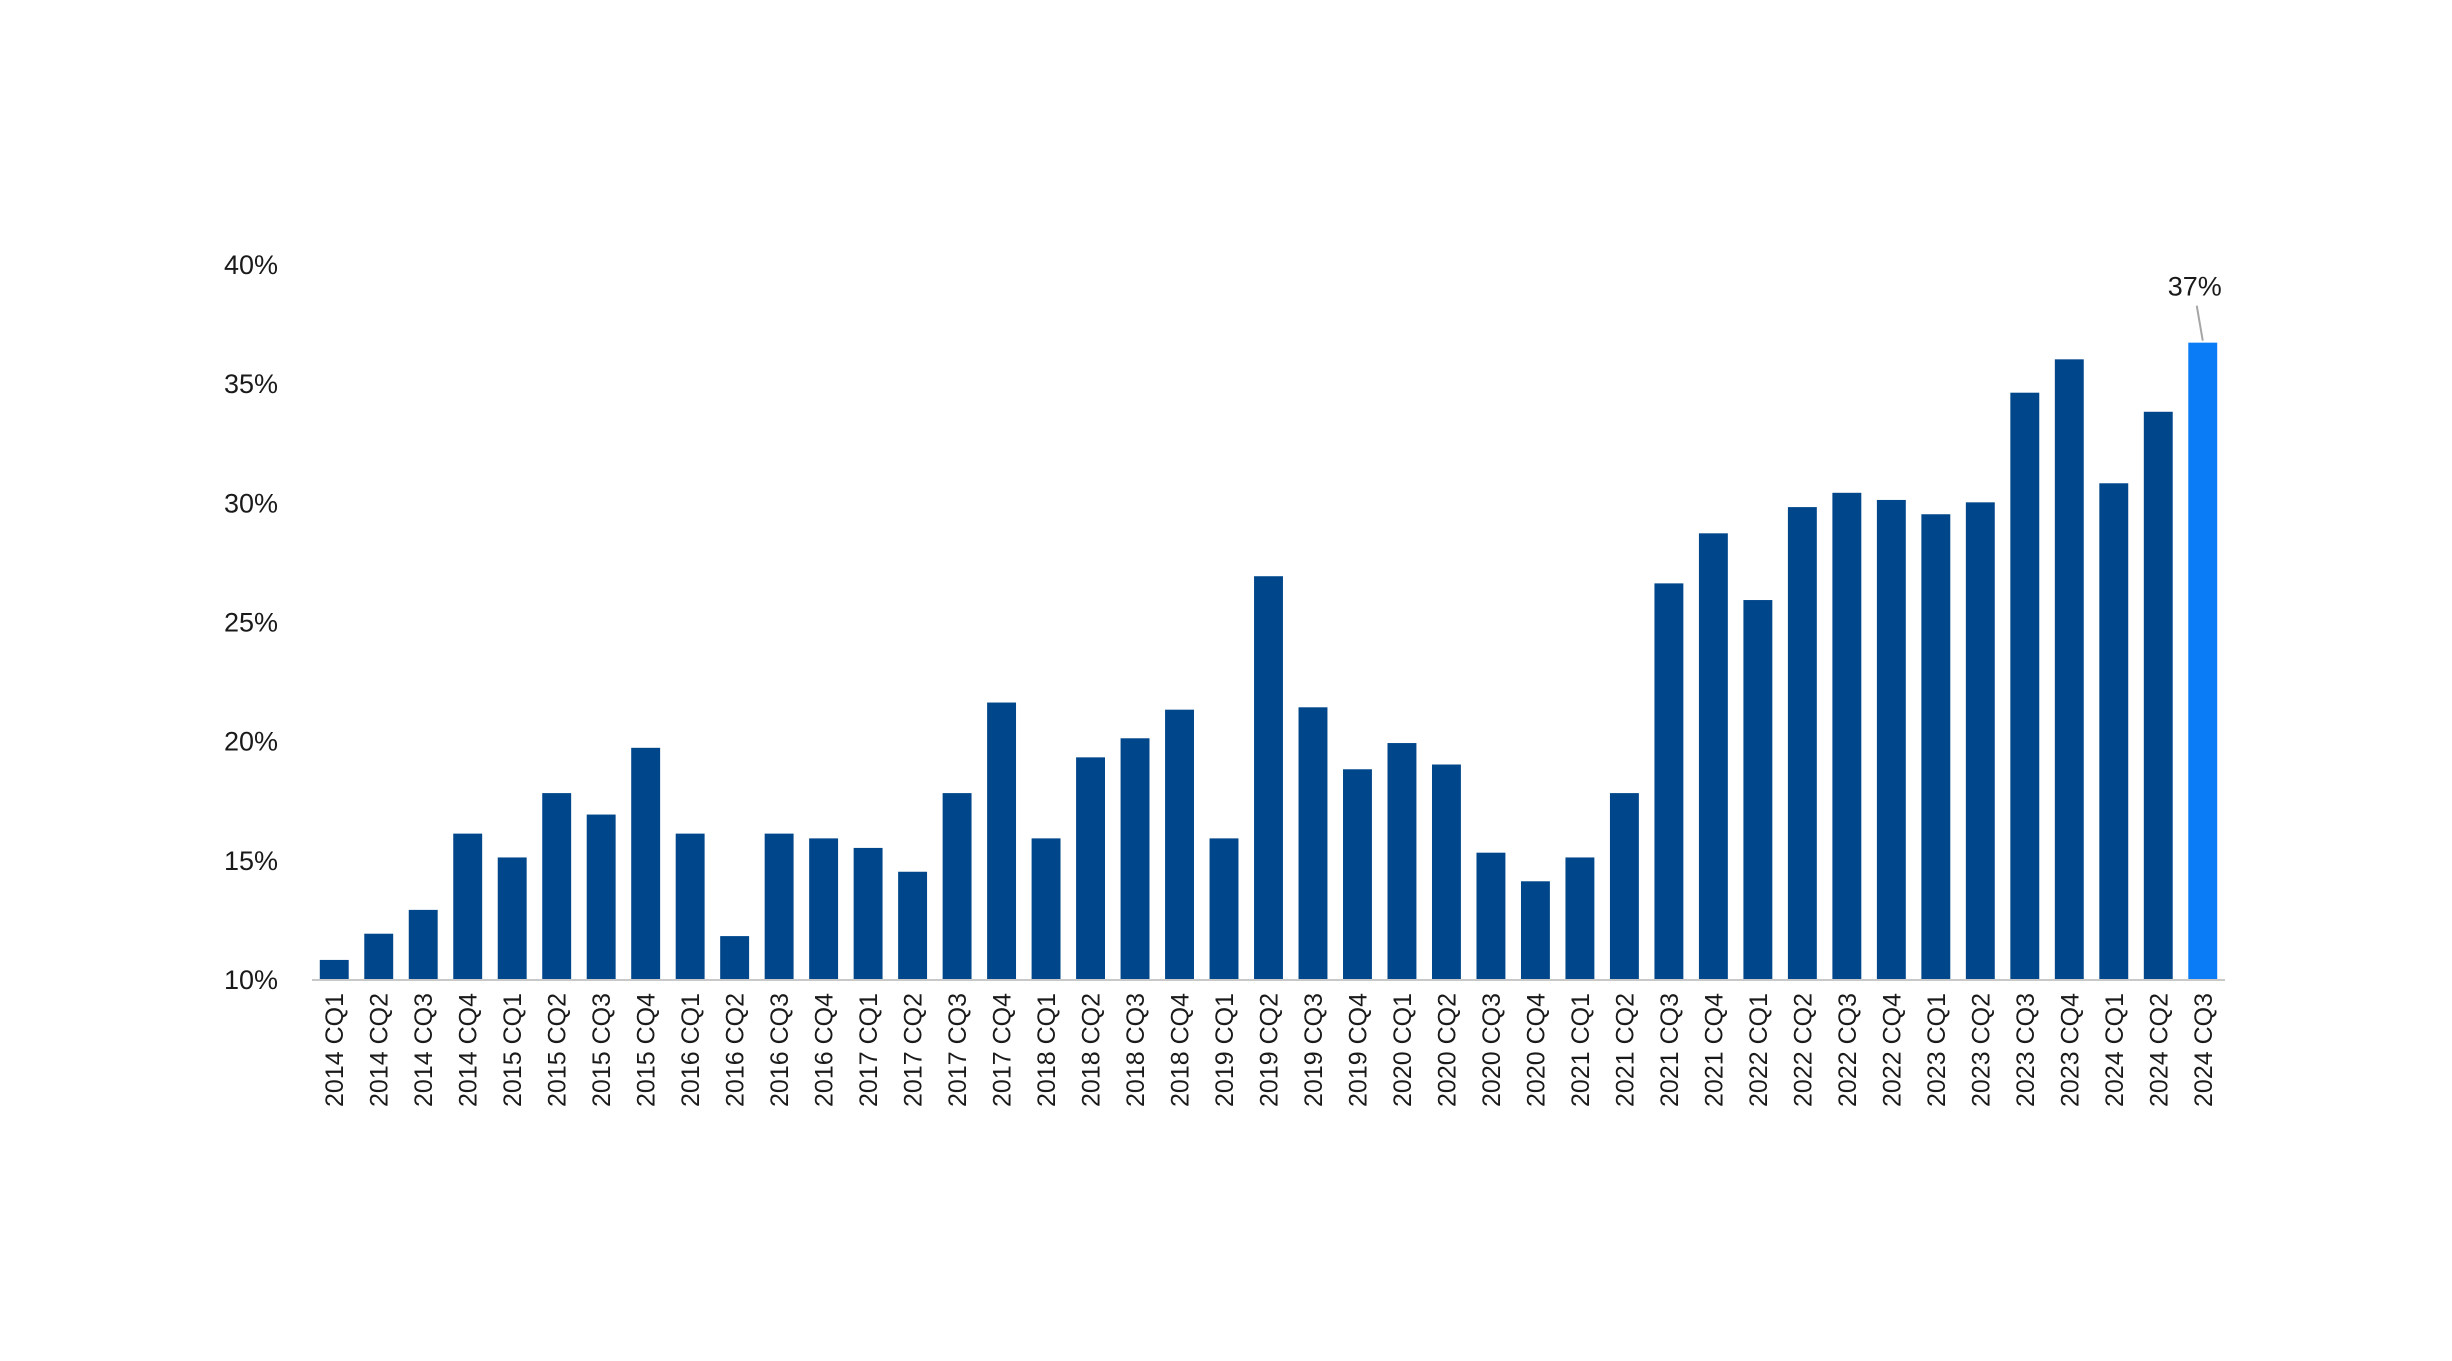  I want to click on x-tick-label: 2020 CQ4, so click(1536, 1050).